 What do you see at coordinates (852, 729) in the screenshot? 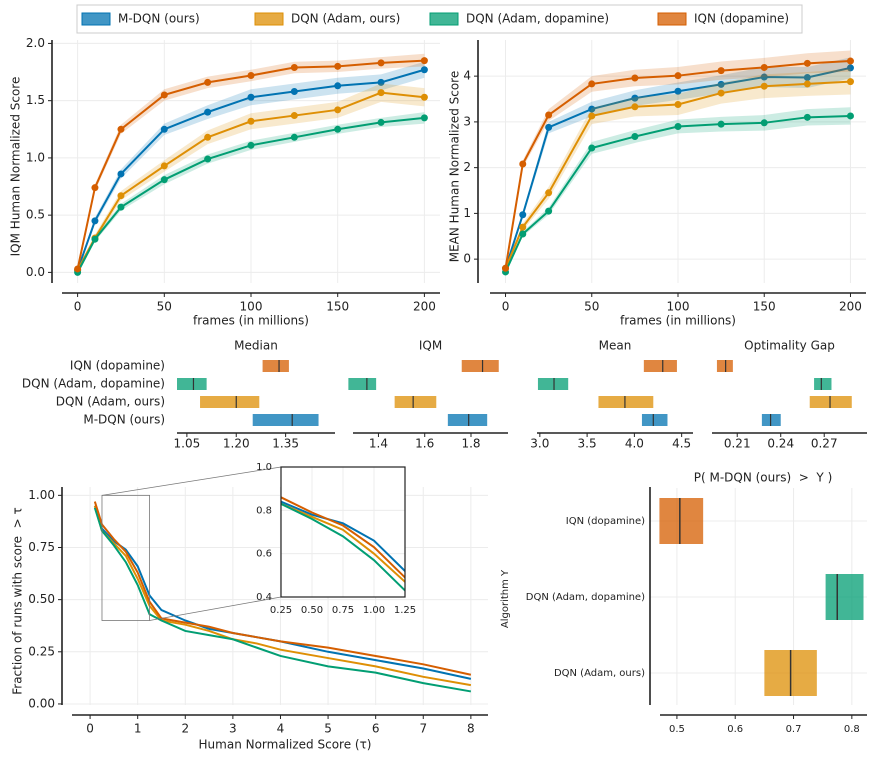
I see `x-tick-label: 0.8` at bounding box center [852, 729].